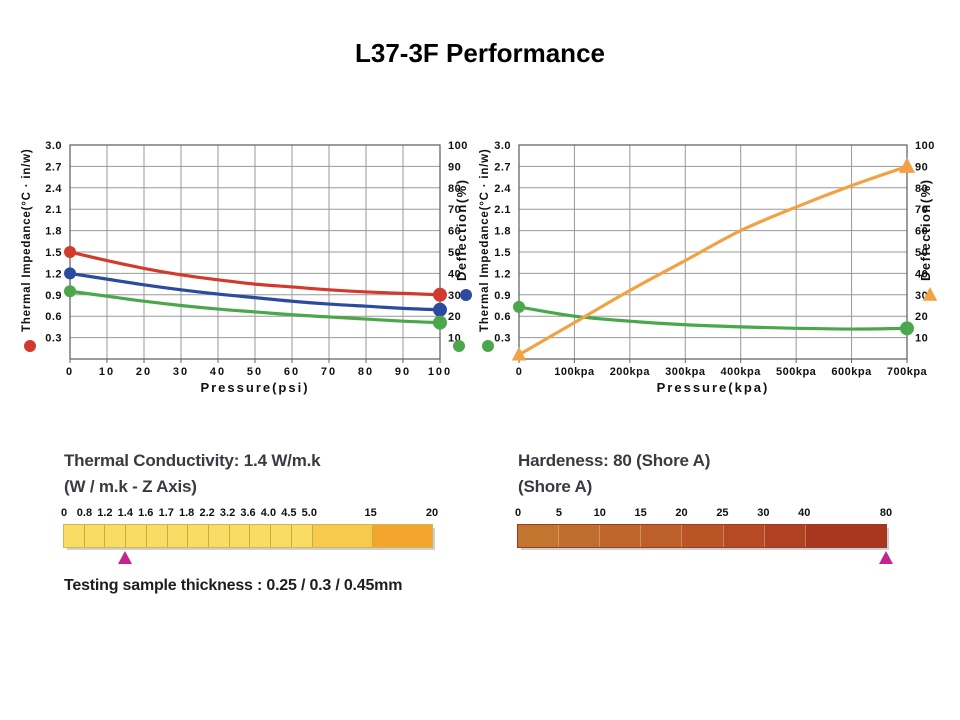  I want to click on x-tick-label: 20, so click(144, 372).